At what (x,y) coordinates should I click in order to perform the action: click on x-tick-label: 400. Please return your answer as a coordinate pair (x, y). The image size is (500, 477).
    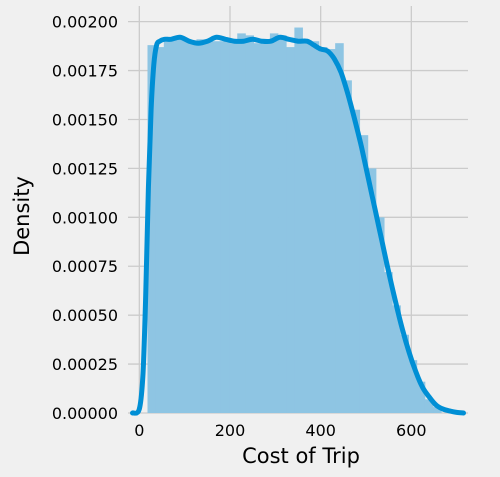
    Looking at the image, I should click on (320, 430).